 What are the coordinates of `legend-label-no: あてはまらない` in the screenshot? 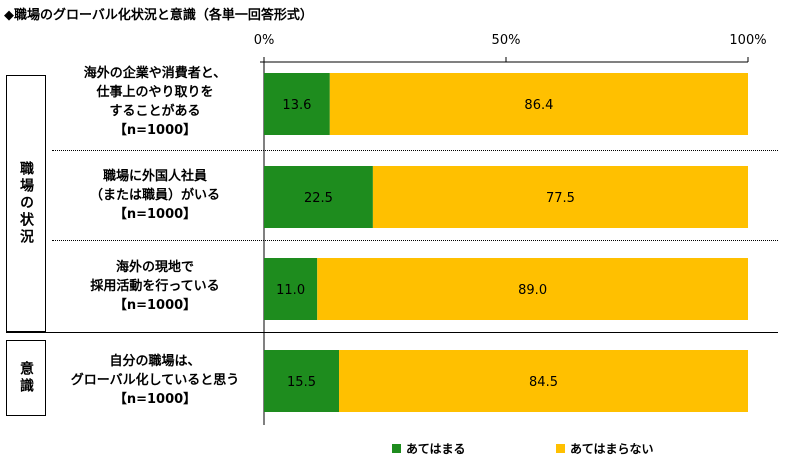 It's located at (612, 449).